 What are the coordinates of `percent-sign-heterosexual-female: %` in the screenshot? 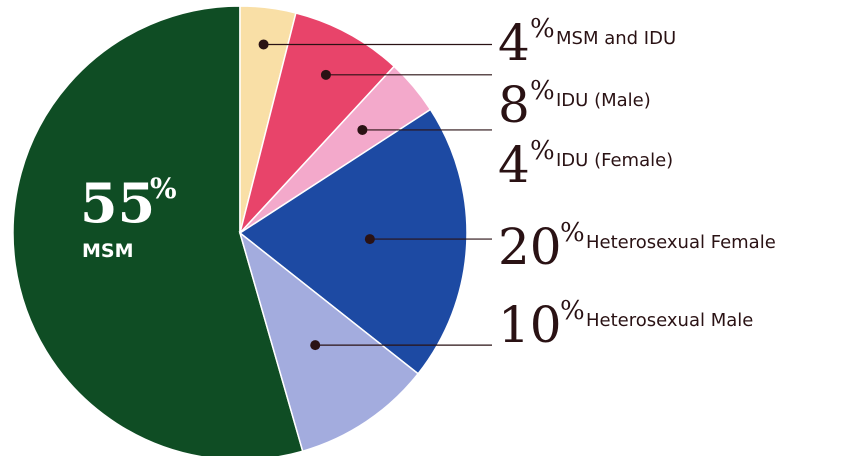 It's located at (572, 233).